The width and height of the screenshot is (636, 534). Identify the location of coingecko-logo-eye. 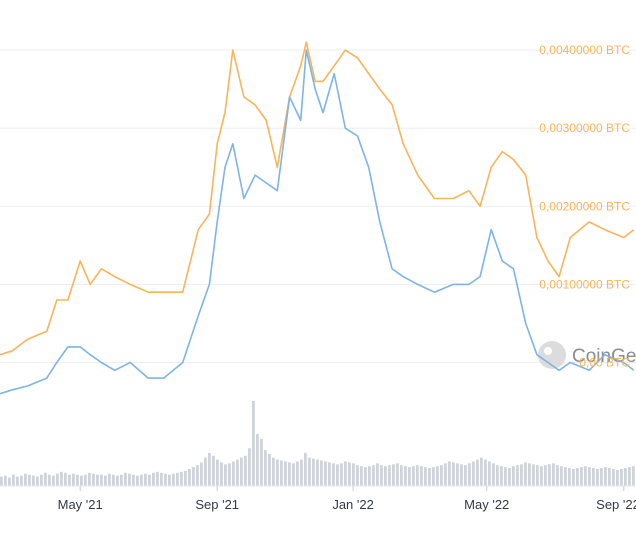
(548, 351).